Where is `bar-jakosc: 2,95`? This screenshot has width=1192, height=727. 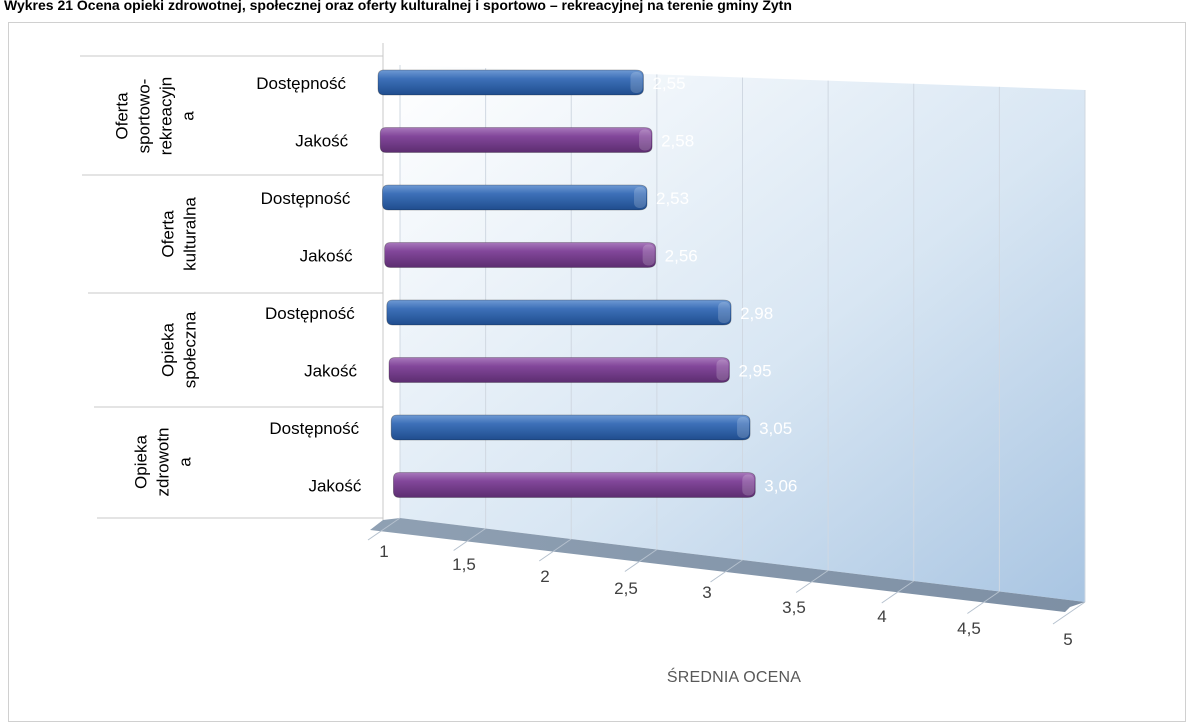
bar-jakosc: 2,95 is located at coordinates (580, 370).